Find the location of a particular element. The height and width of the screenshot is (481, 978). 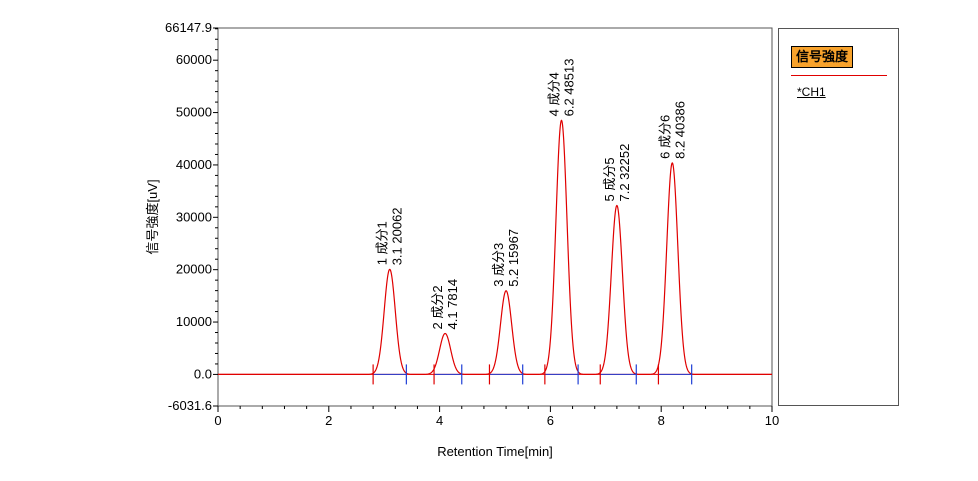

legend-series-ch1: *CH1 is located at coordinates (811, 92).